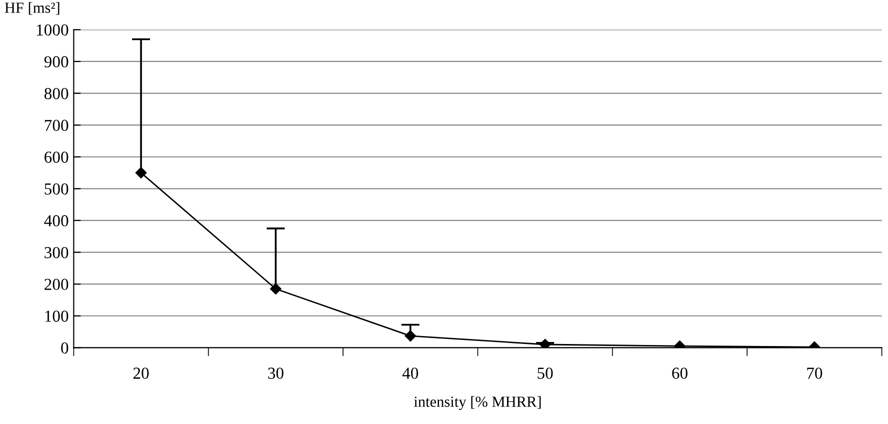 This screenshot has width=888, height=424. What do you see at coordinates (276, 373) in the screenshot?
I see `x-tick-label: 30` at bounding box center [276, 373].